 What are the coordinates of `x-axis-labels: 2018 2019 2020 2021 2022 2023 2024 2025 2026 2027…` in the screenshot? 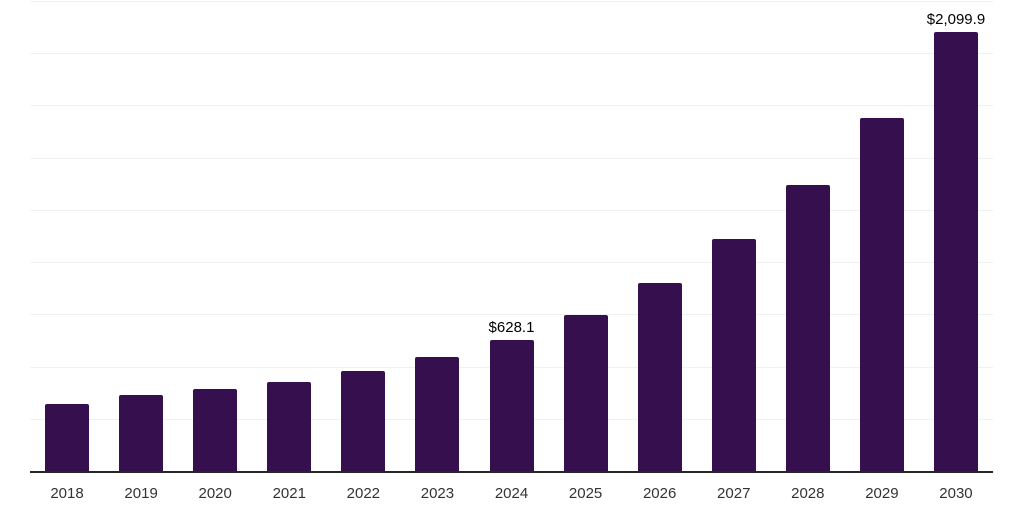 It's located at (511, 494).